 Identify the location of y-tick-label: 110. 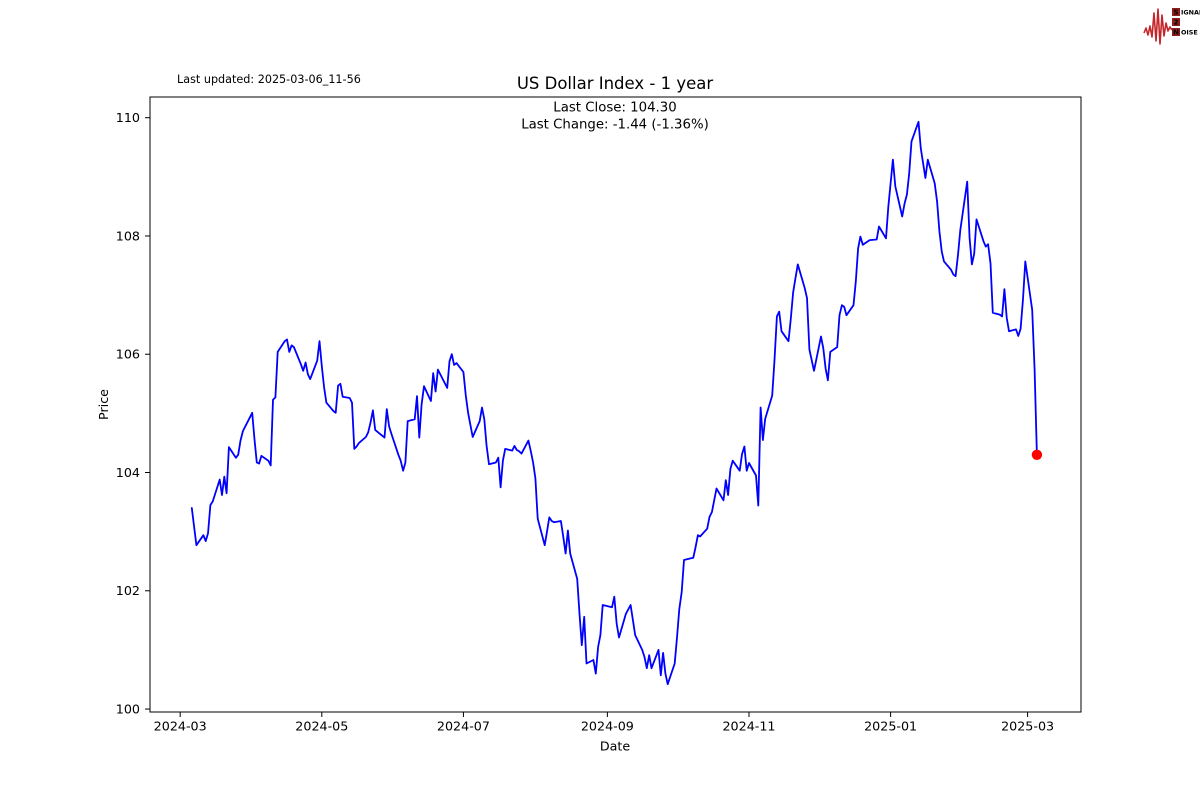
(128, 117).